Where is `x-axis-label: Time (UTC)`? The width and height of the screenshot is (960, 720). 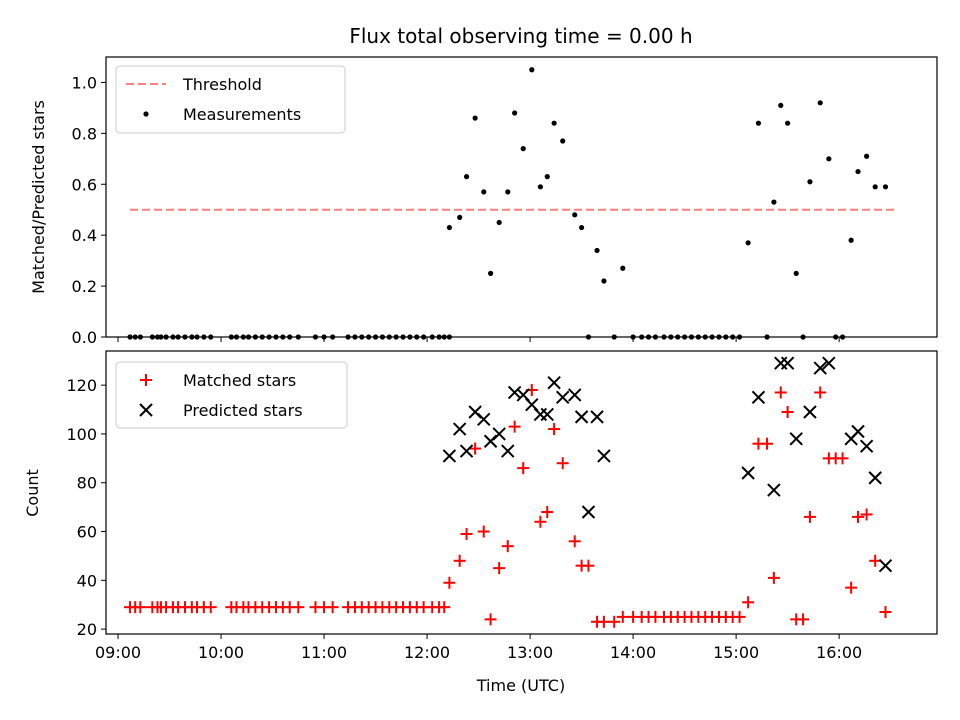 x-axis-label: Time (UTC) is located at coordinates (520, 685).